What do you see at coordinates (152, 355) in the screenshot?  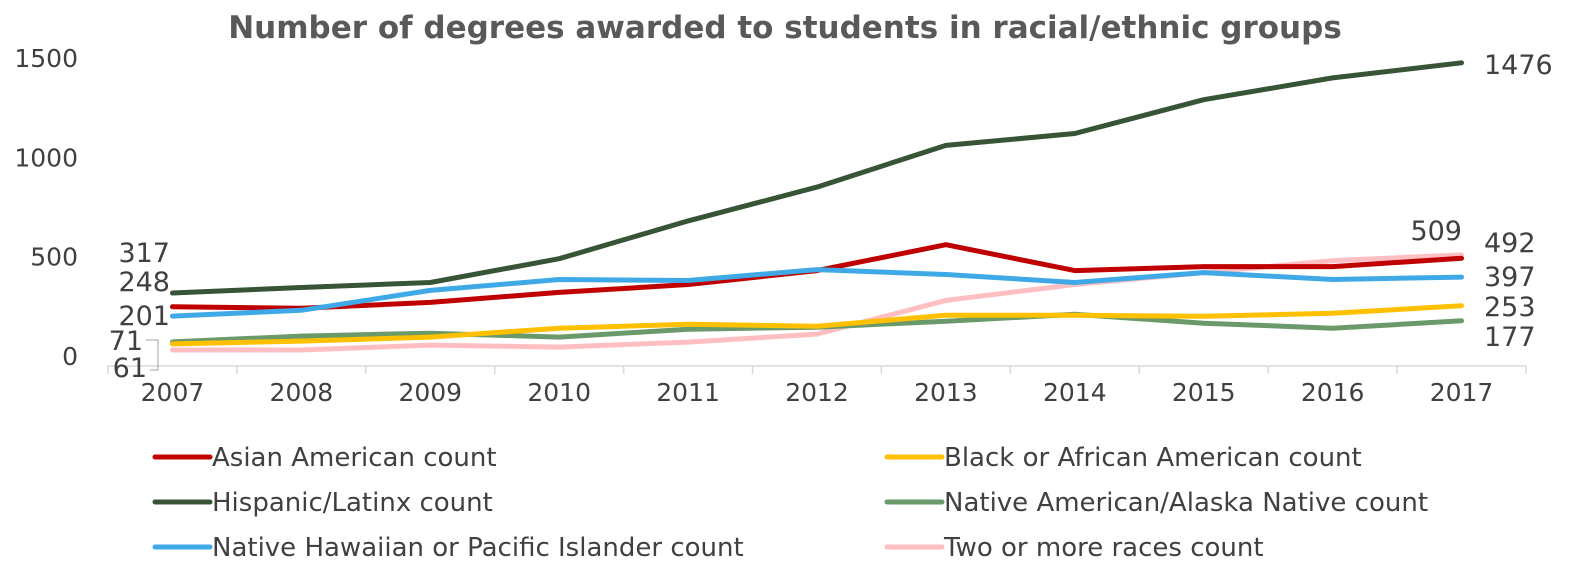 I see `label-leader-line` at bounding box center [152, 355].